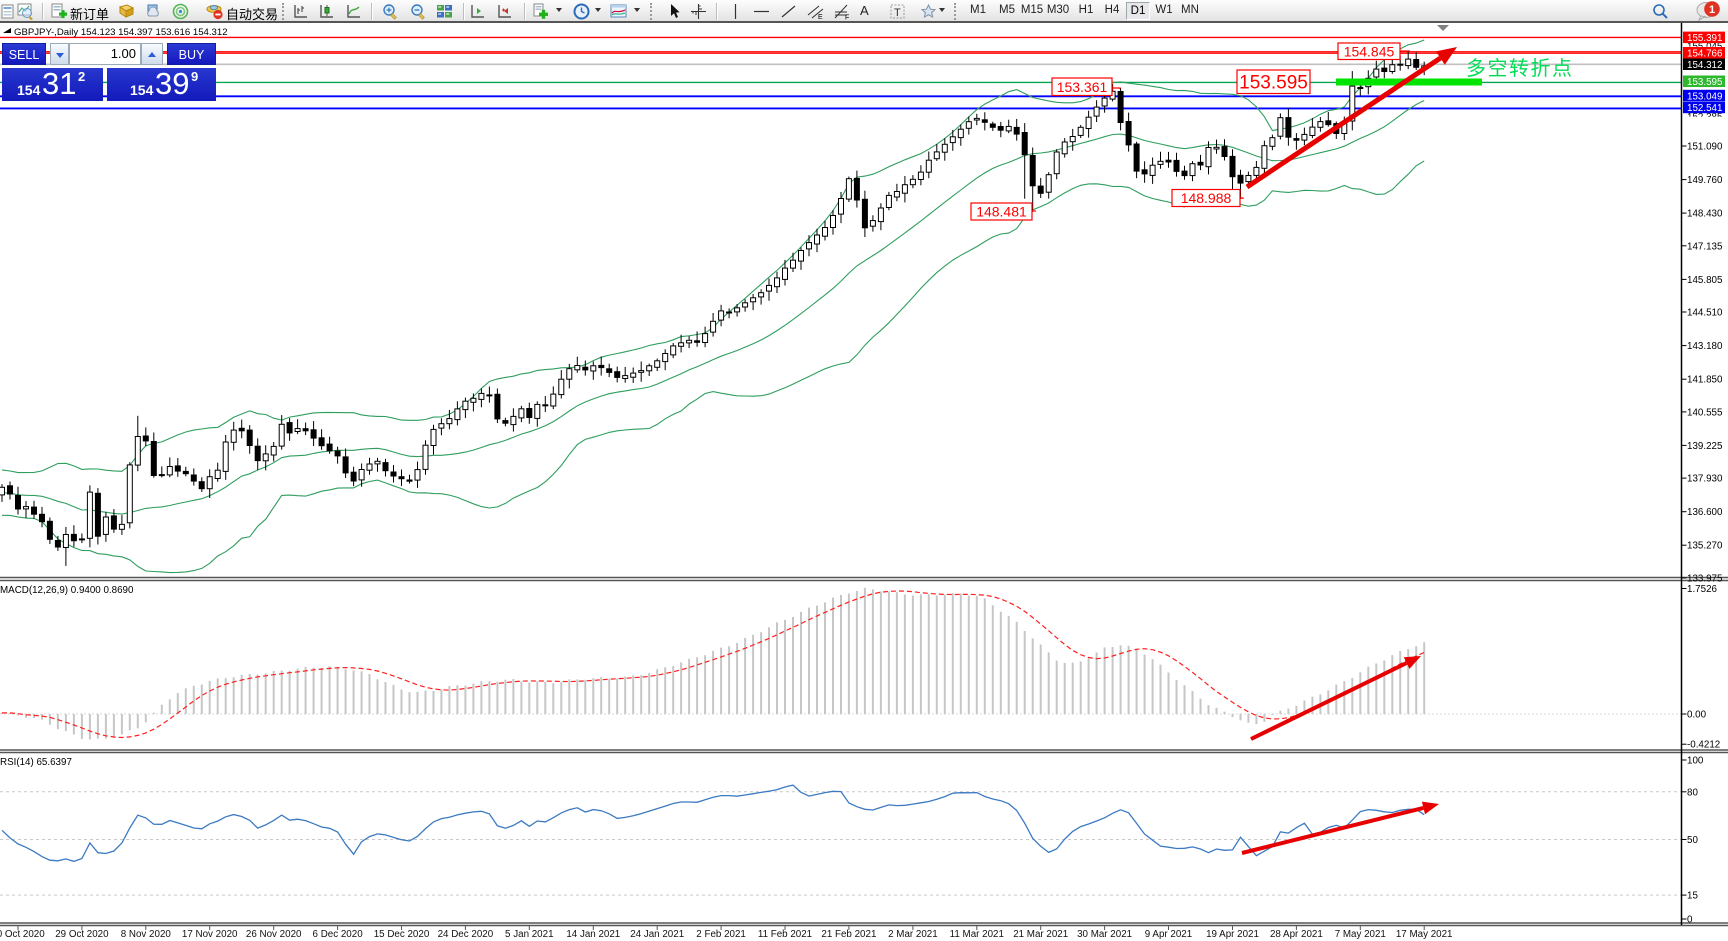 This screenshot has height=941, width=1728. What do you see at coordinates (1703, 745) in the screenshot?
I see `svg-text: -0.4212` at bounding box center [1703, 745].